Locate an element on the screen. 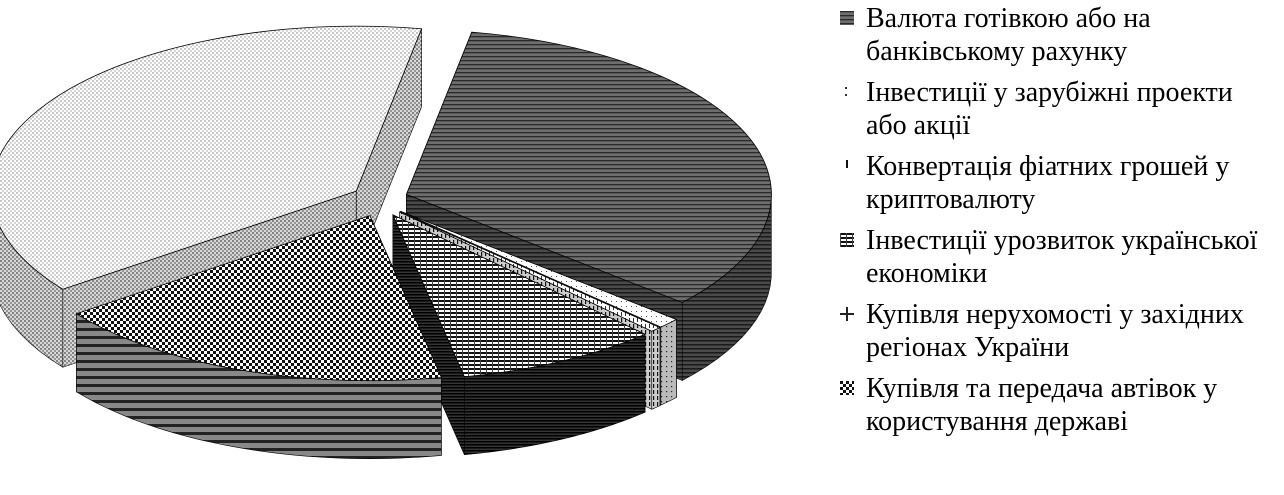 Image resolution: width=1284 pixels, height=495 pixels. legend-label: Інвестиції у зарубіжні проекти або акції is located at coordinates (1049, 109).